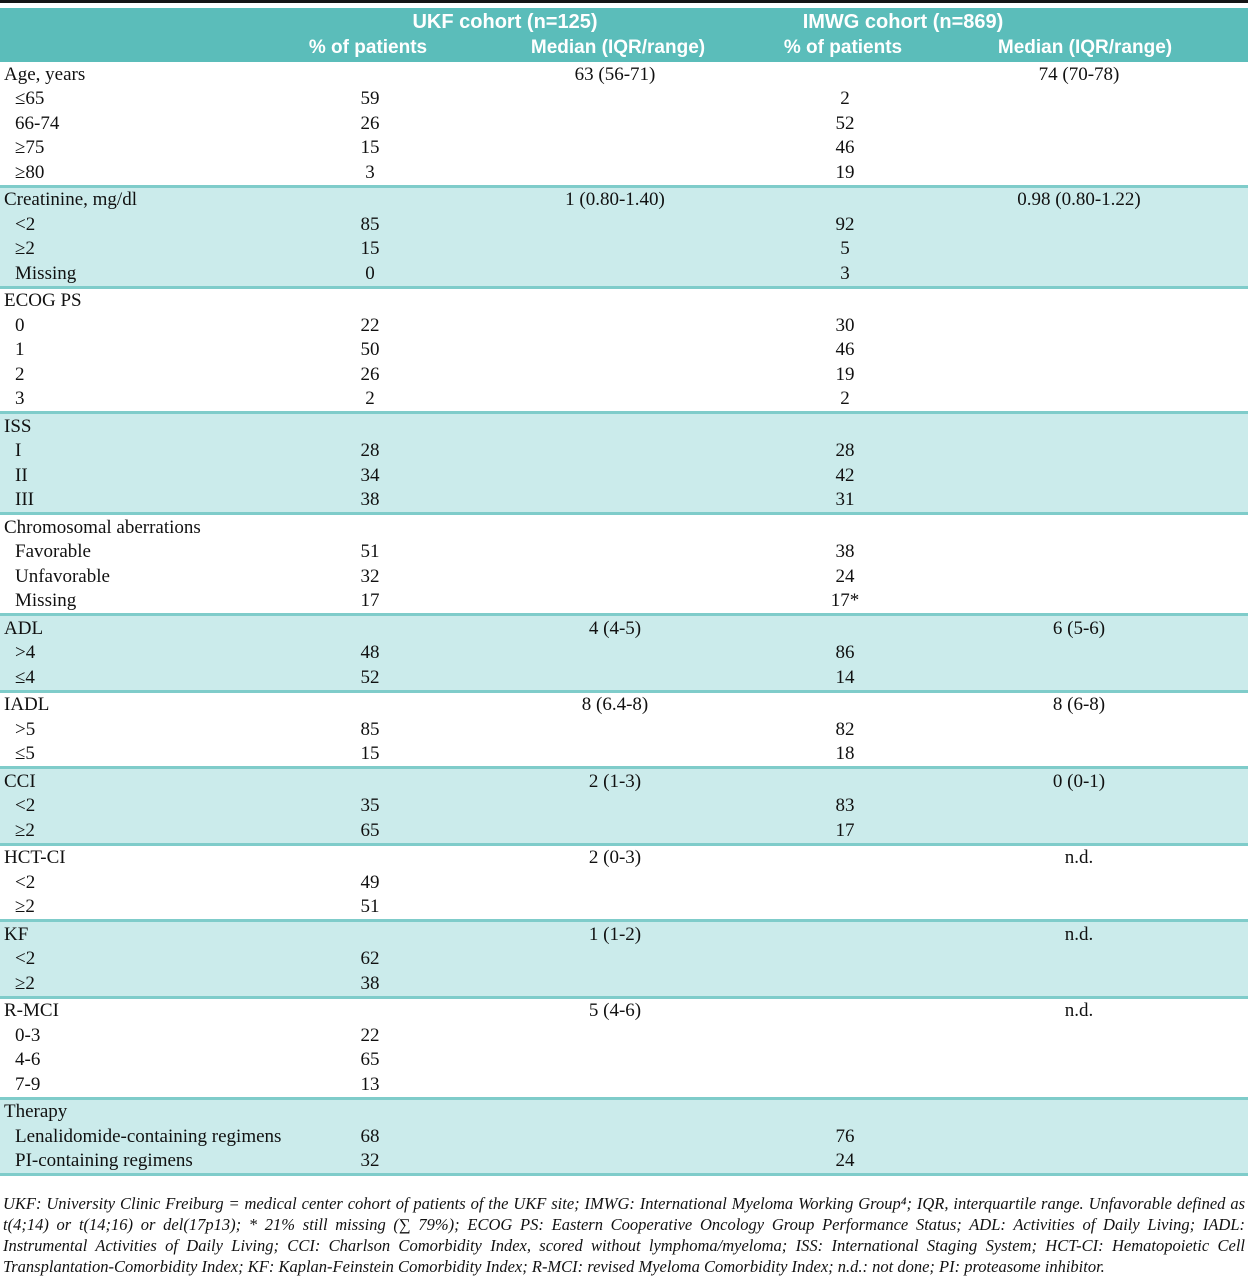  What do you see at coordinates (618, 47) in the screenshot?
I see `ukf-median-column-header: Median (IQR/range)` at bounding box center [618, 47].